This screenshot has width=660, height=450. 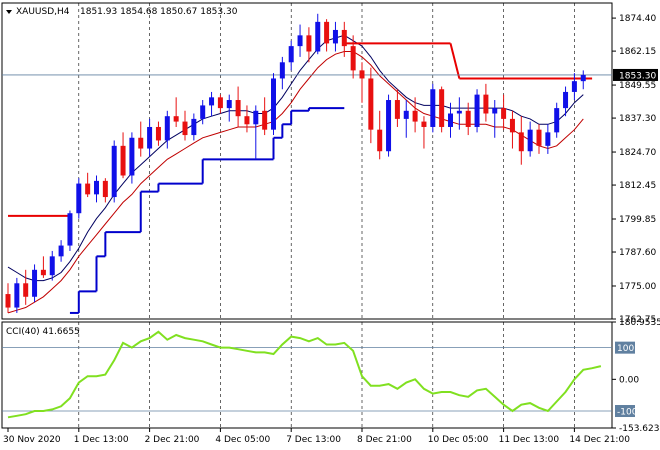 What do you see at coordinates (313, 440) in the screenshot?
I see `x-tick-label: 7 Dec 13:00` at bounding box center [313, 440].